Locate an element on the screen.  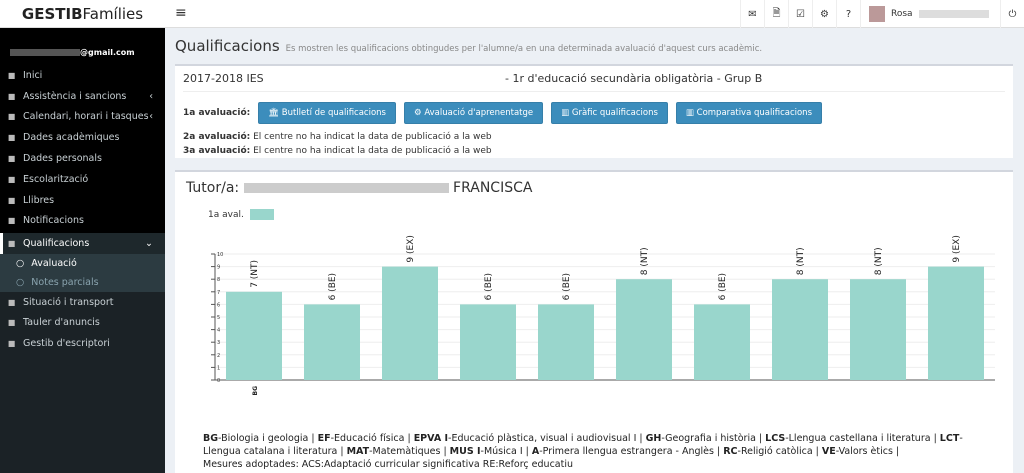
subject-code: EPVA I is located at coordinates (431, 438).